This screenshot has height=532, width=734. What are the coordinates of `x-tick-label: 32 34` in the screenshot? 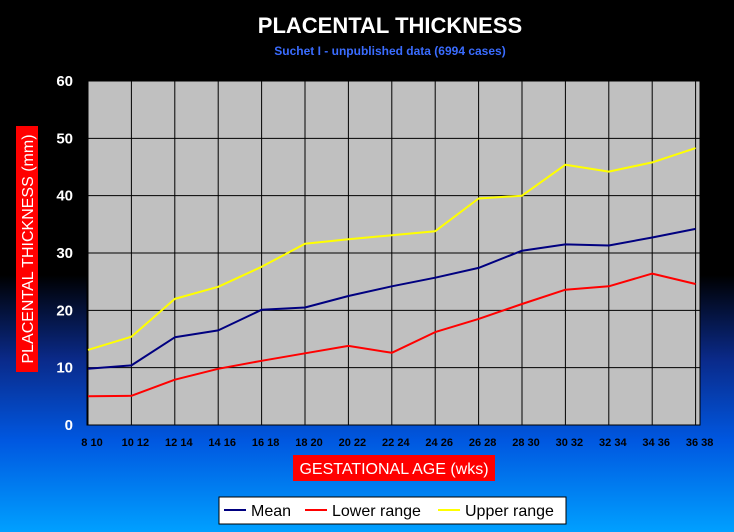 It's located at (613, 443).